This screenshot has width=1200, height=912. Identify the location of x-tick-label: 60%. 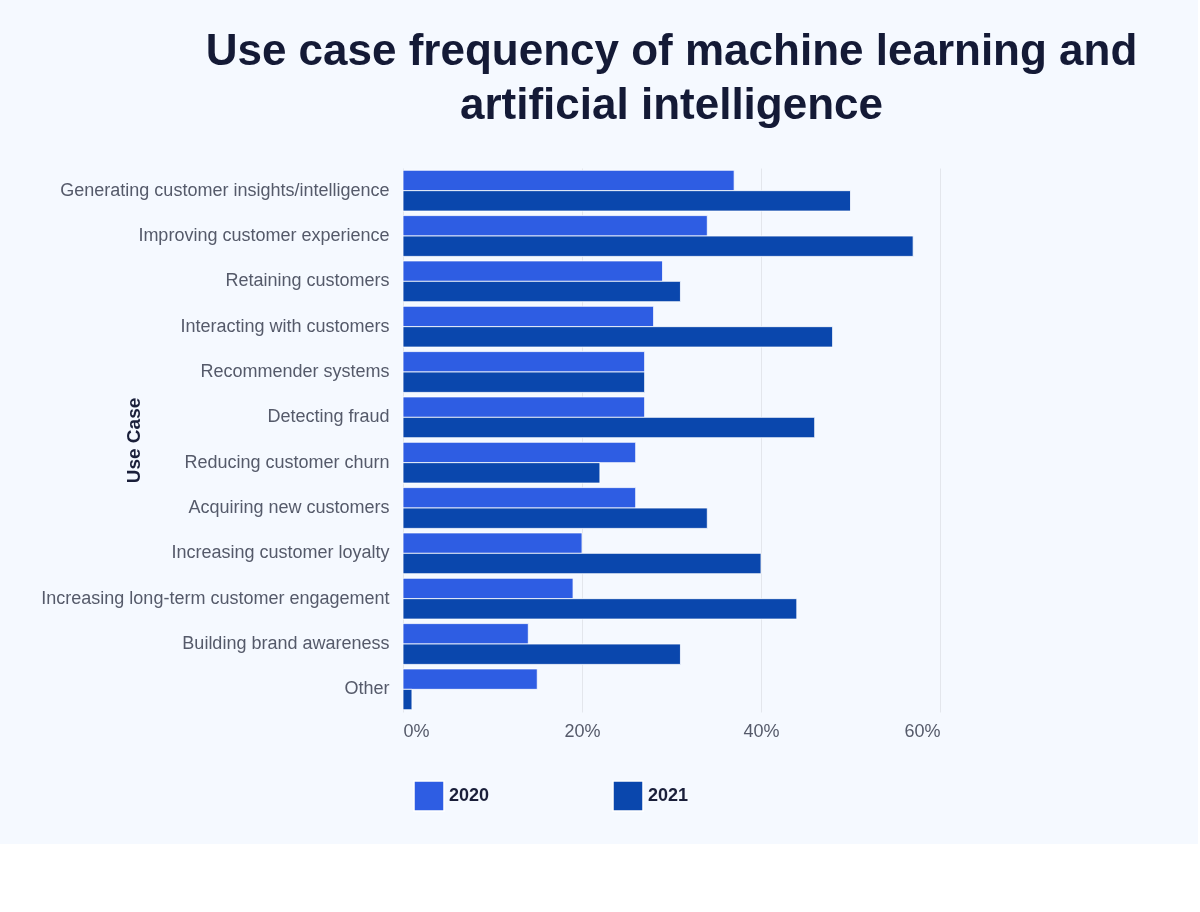
(922, 730).